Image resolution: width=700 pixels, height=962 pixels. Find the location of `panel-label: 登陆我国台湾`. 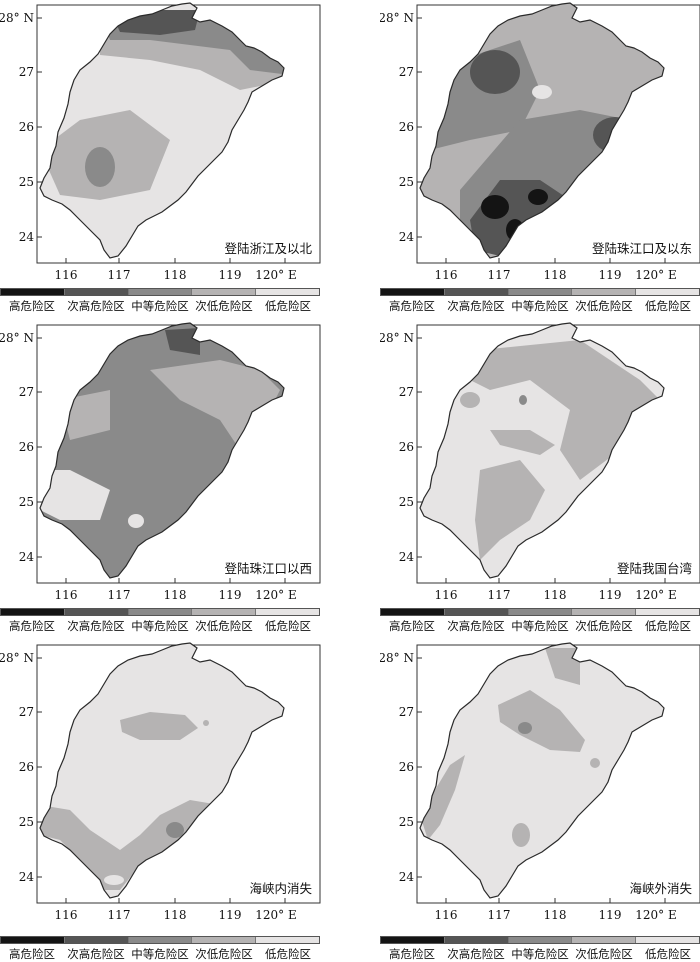

panel-label: 登陆我国台湾 is located at coordinates (654, 568).